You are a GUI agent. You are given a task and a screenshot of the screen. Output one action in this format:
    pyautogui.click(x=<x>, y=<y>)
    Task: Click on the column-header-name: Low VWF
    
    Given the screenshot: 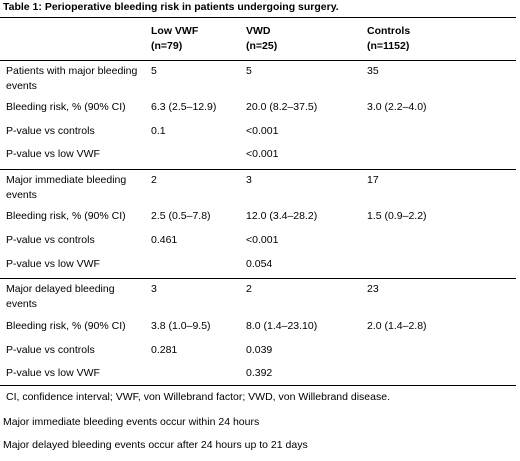 What is the action you would take?
    pyautogui.click(x=175, y=31)
    